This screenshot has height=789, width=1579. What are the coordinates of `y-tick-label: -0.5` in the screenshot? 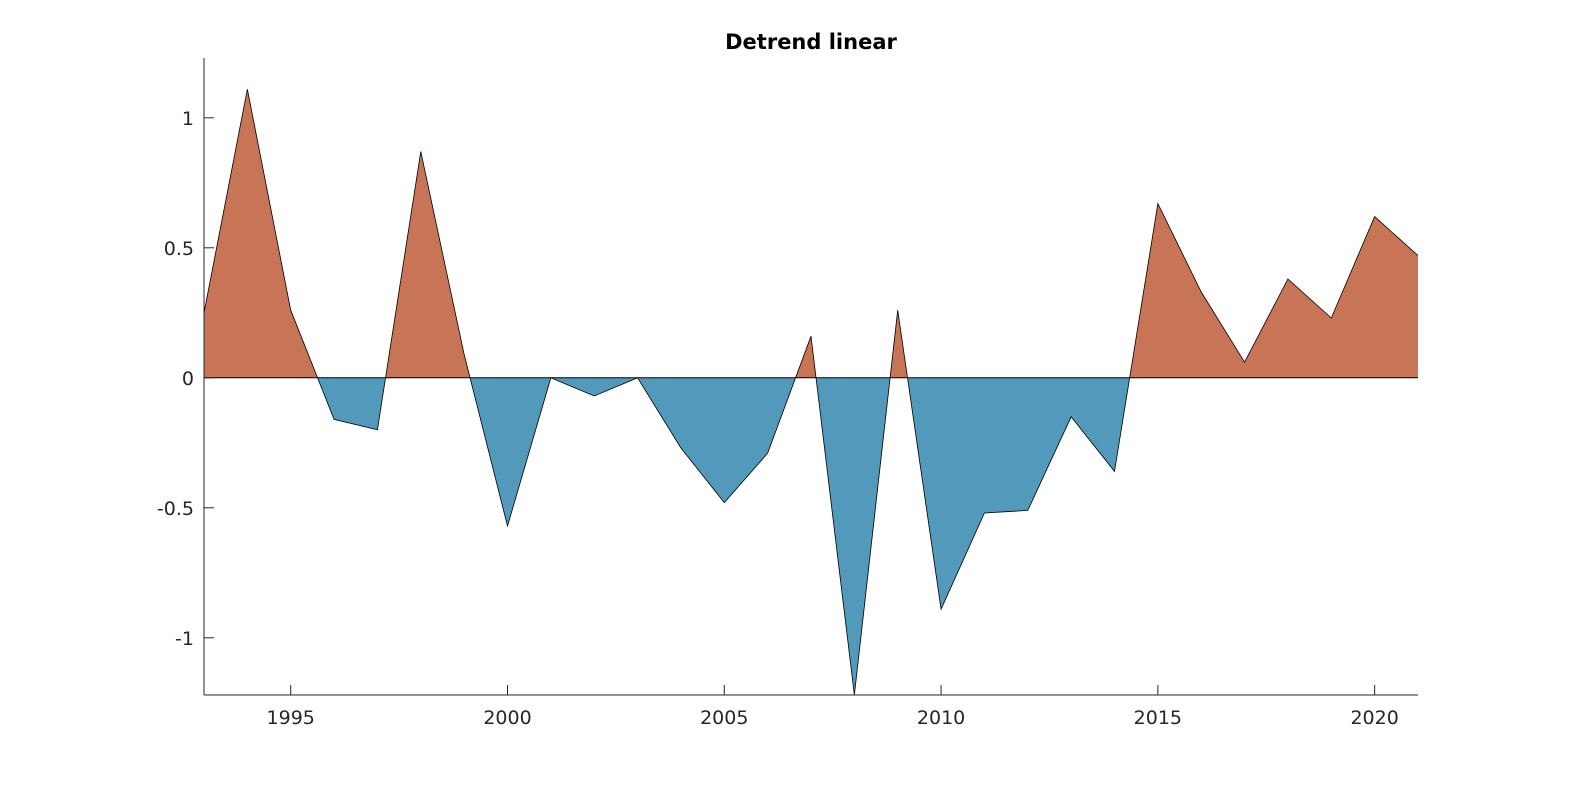 It's located at (175, 509).